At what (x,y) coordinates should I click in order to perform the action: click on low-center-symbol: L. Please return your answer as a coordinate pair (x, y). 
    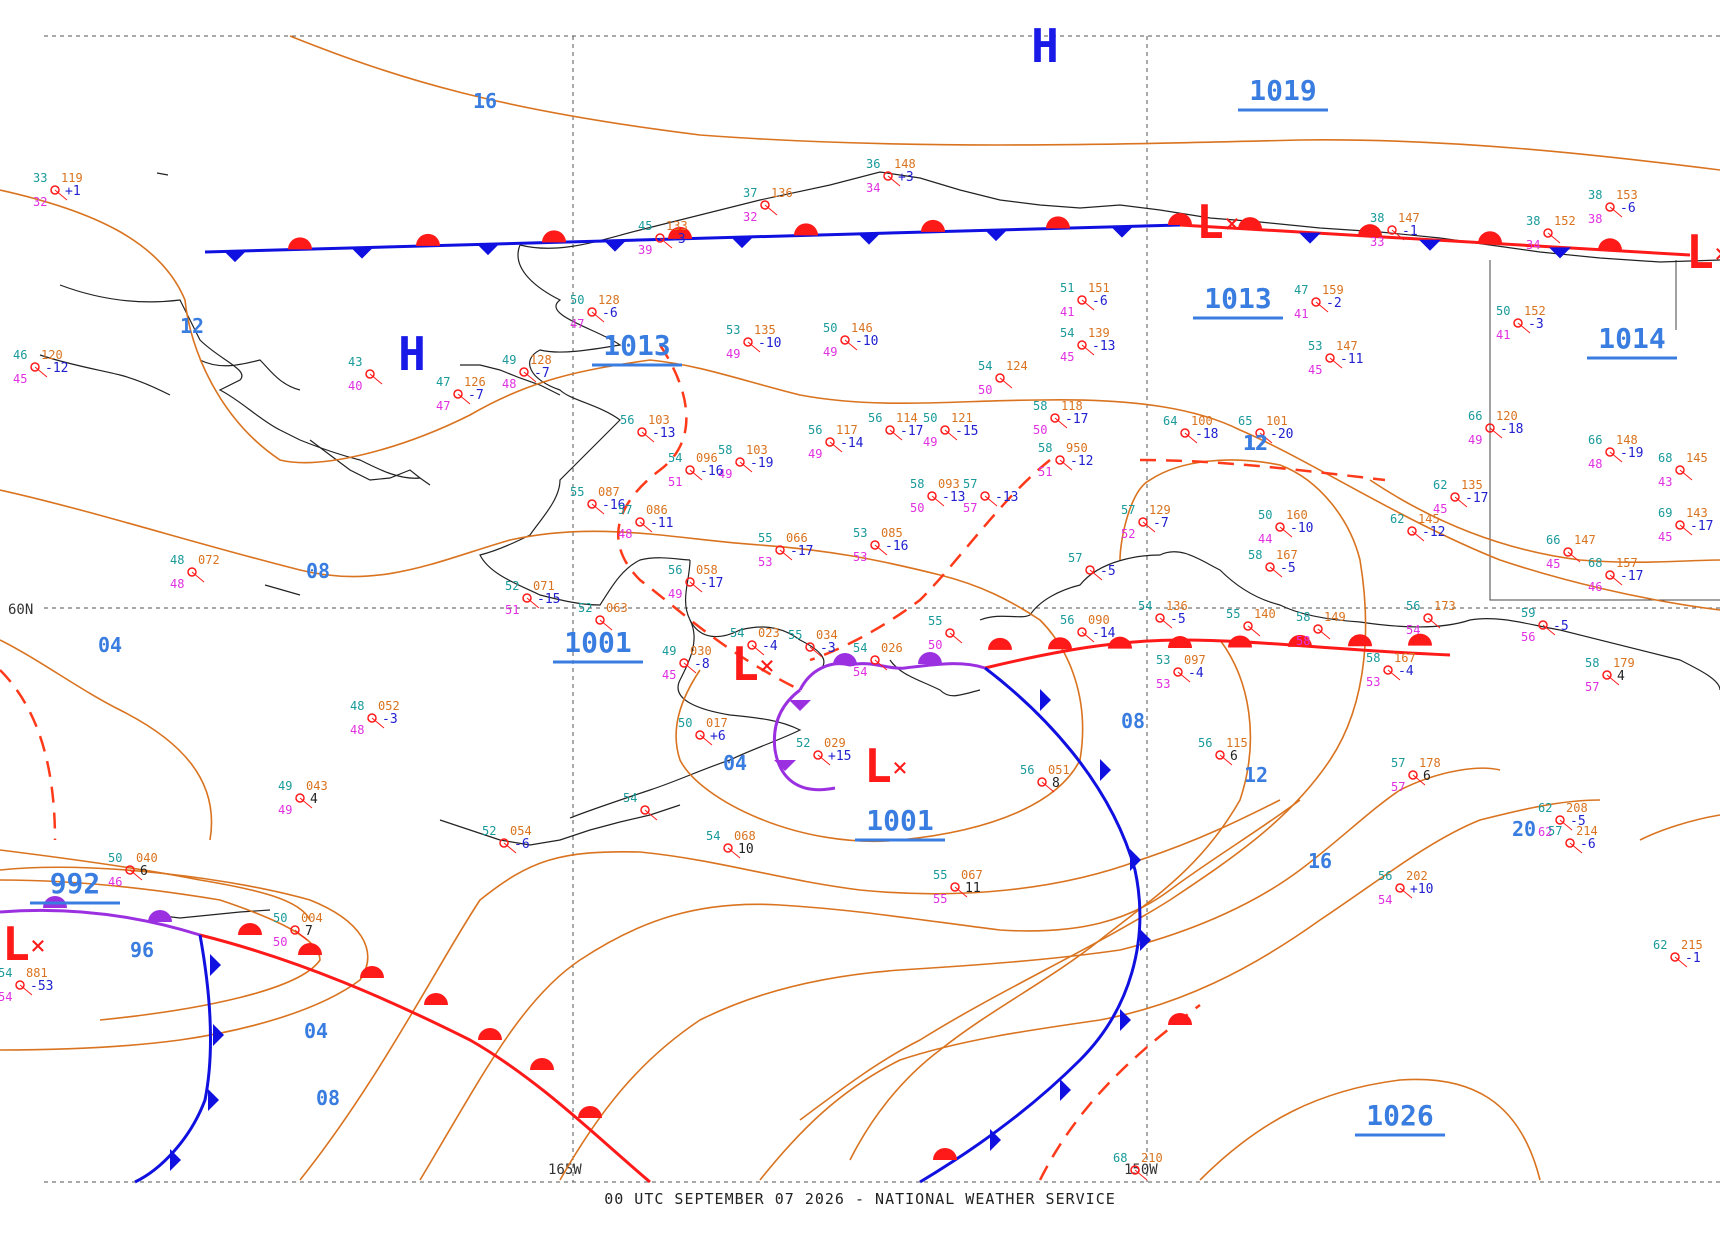
    Looking at the image, I should click on (16, 944).